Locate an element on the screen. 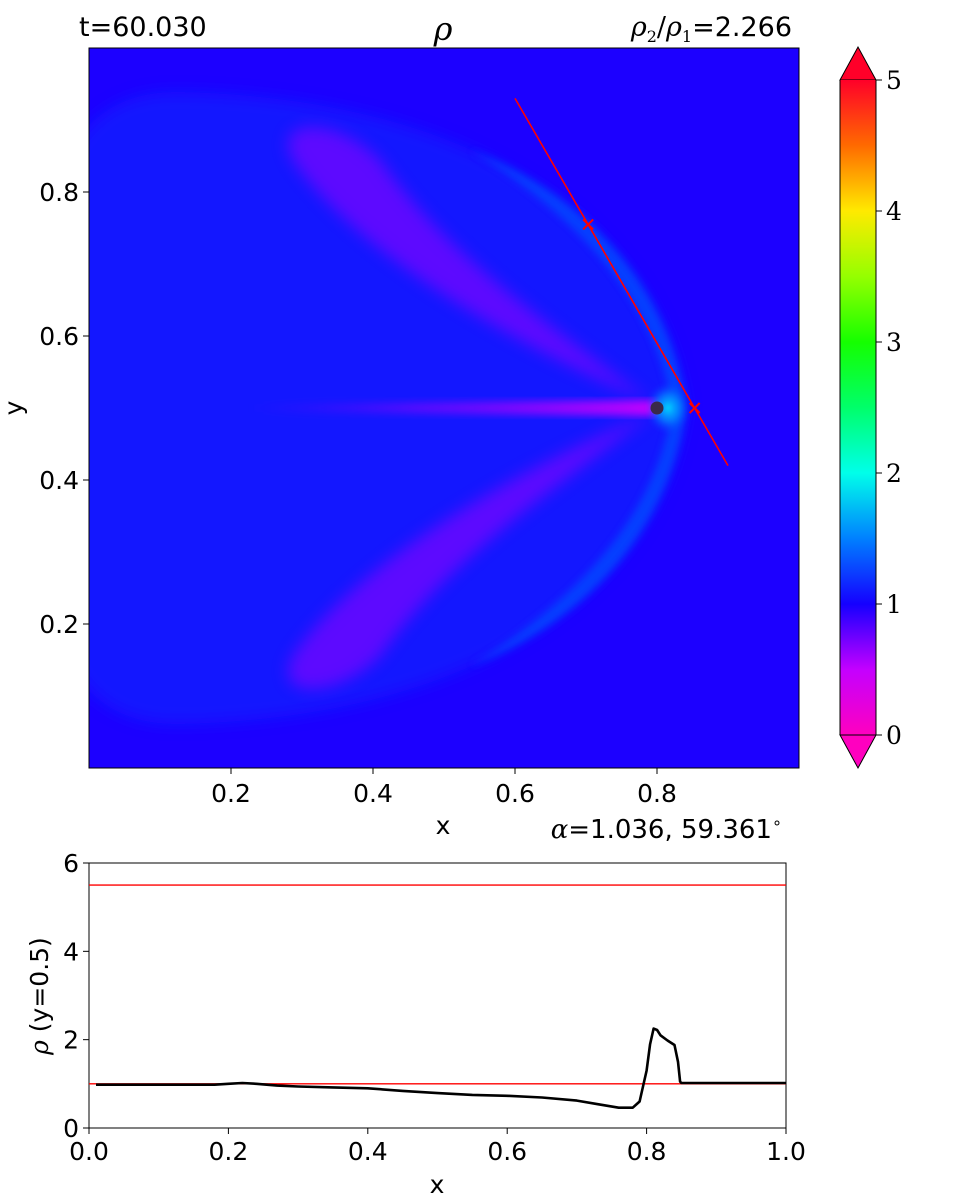  colorbar-tick-label: 3 is located at coordinates (894, 342).